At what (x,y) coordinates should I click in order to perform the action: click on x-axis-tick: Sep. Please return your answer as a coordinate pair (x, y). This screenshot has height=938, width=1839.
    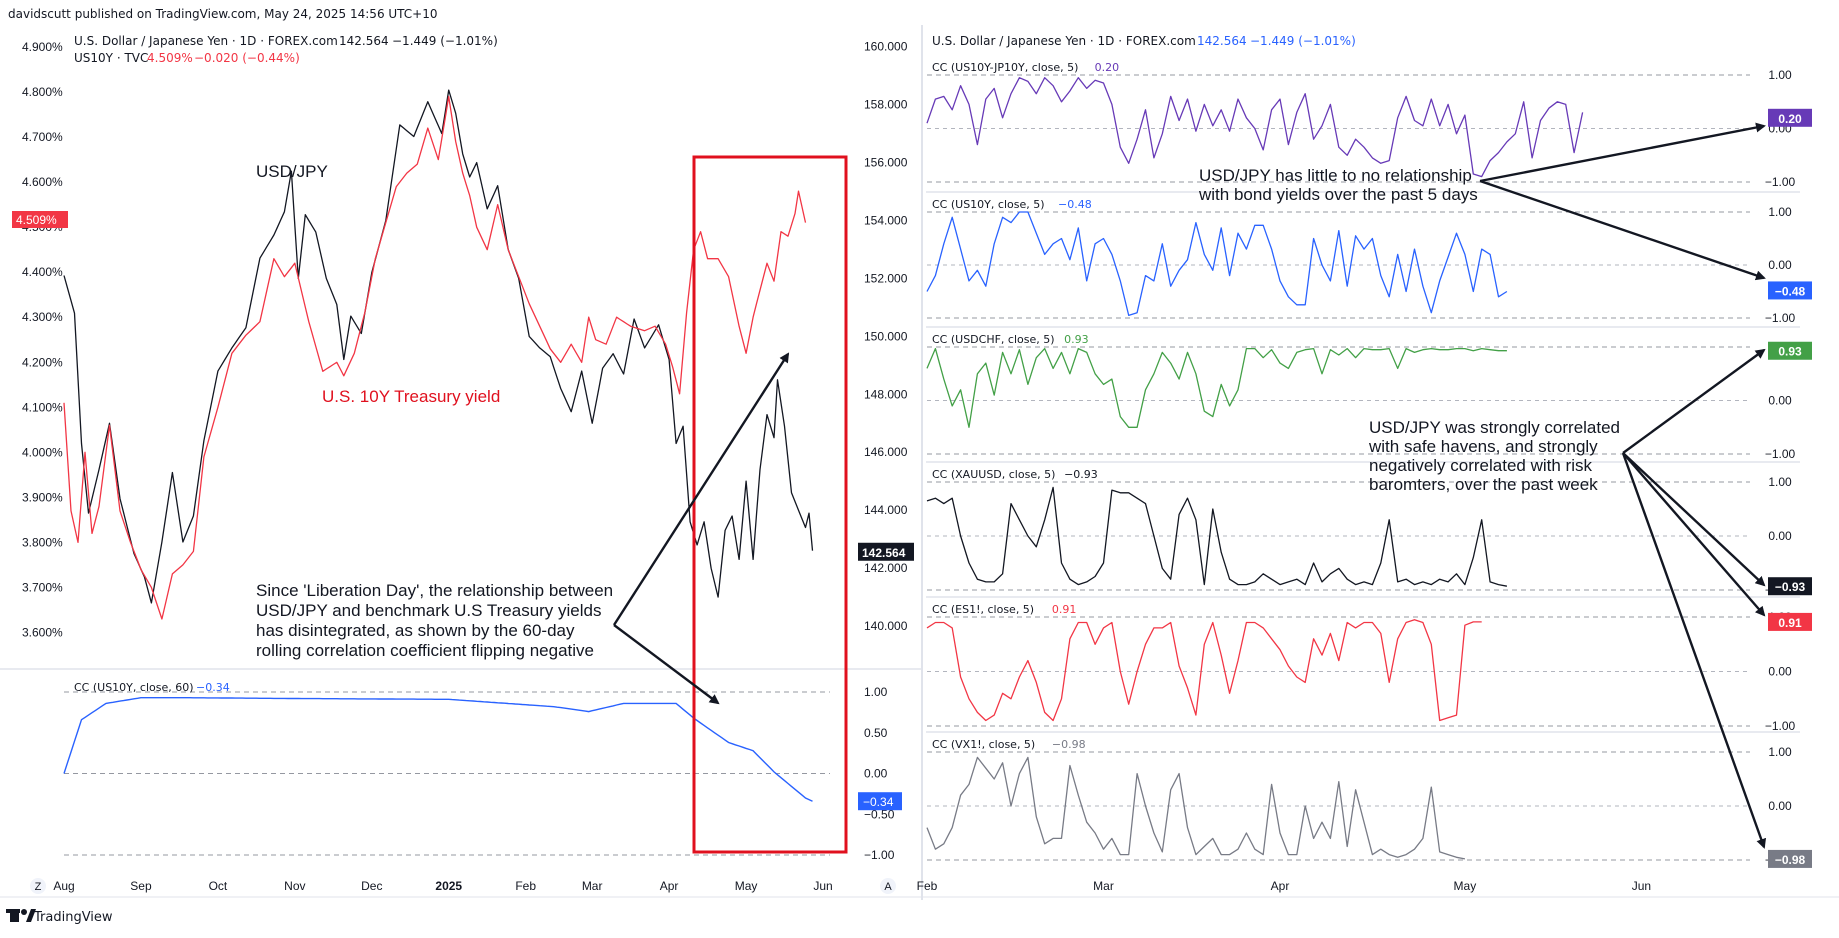
    Looking at the image, I should click on (141, 886).